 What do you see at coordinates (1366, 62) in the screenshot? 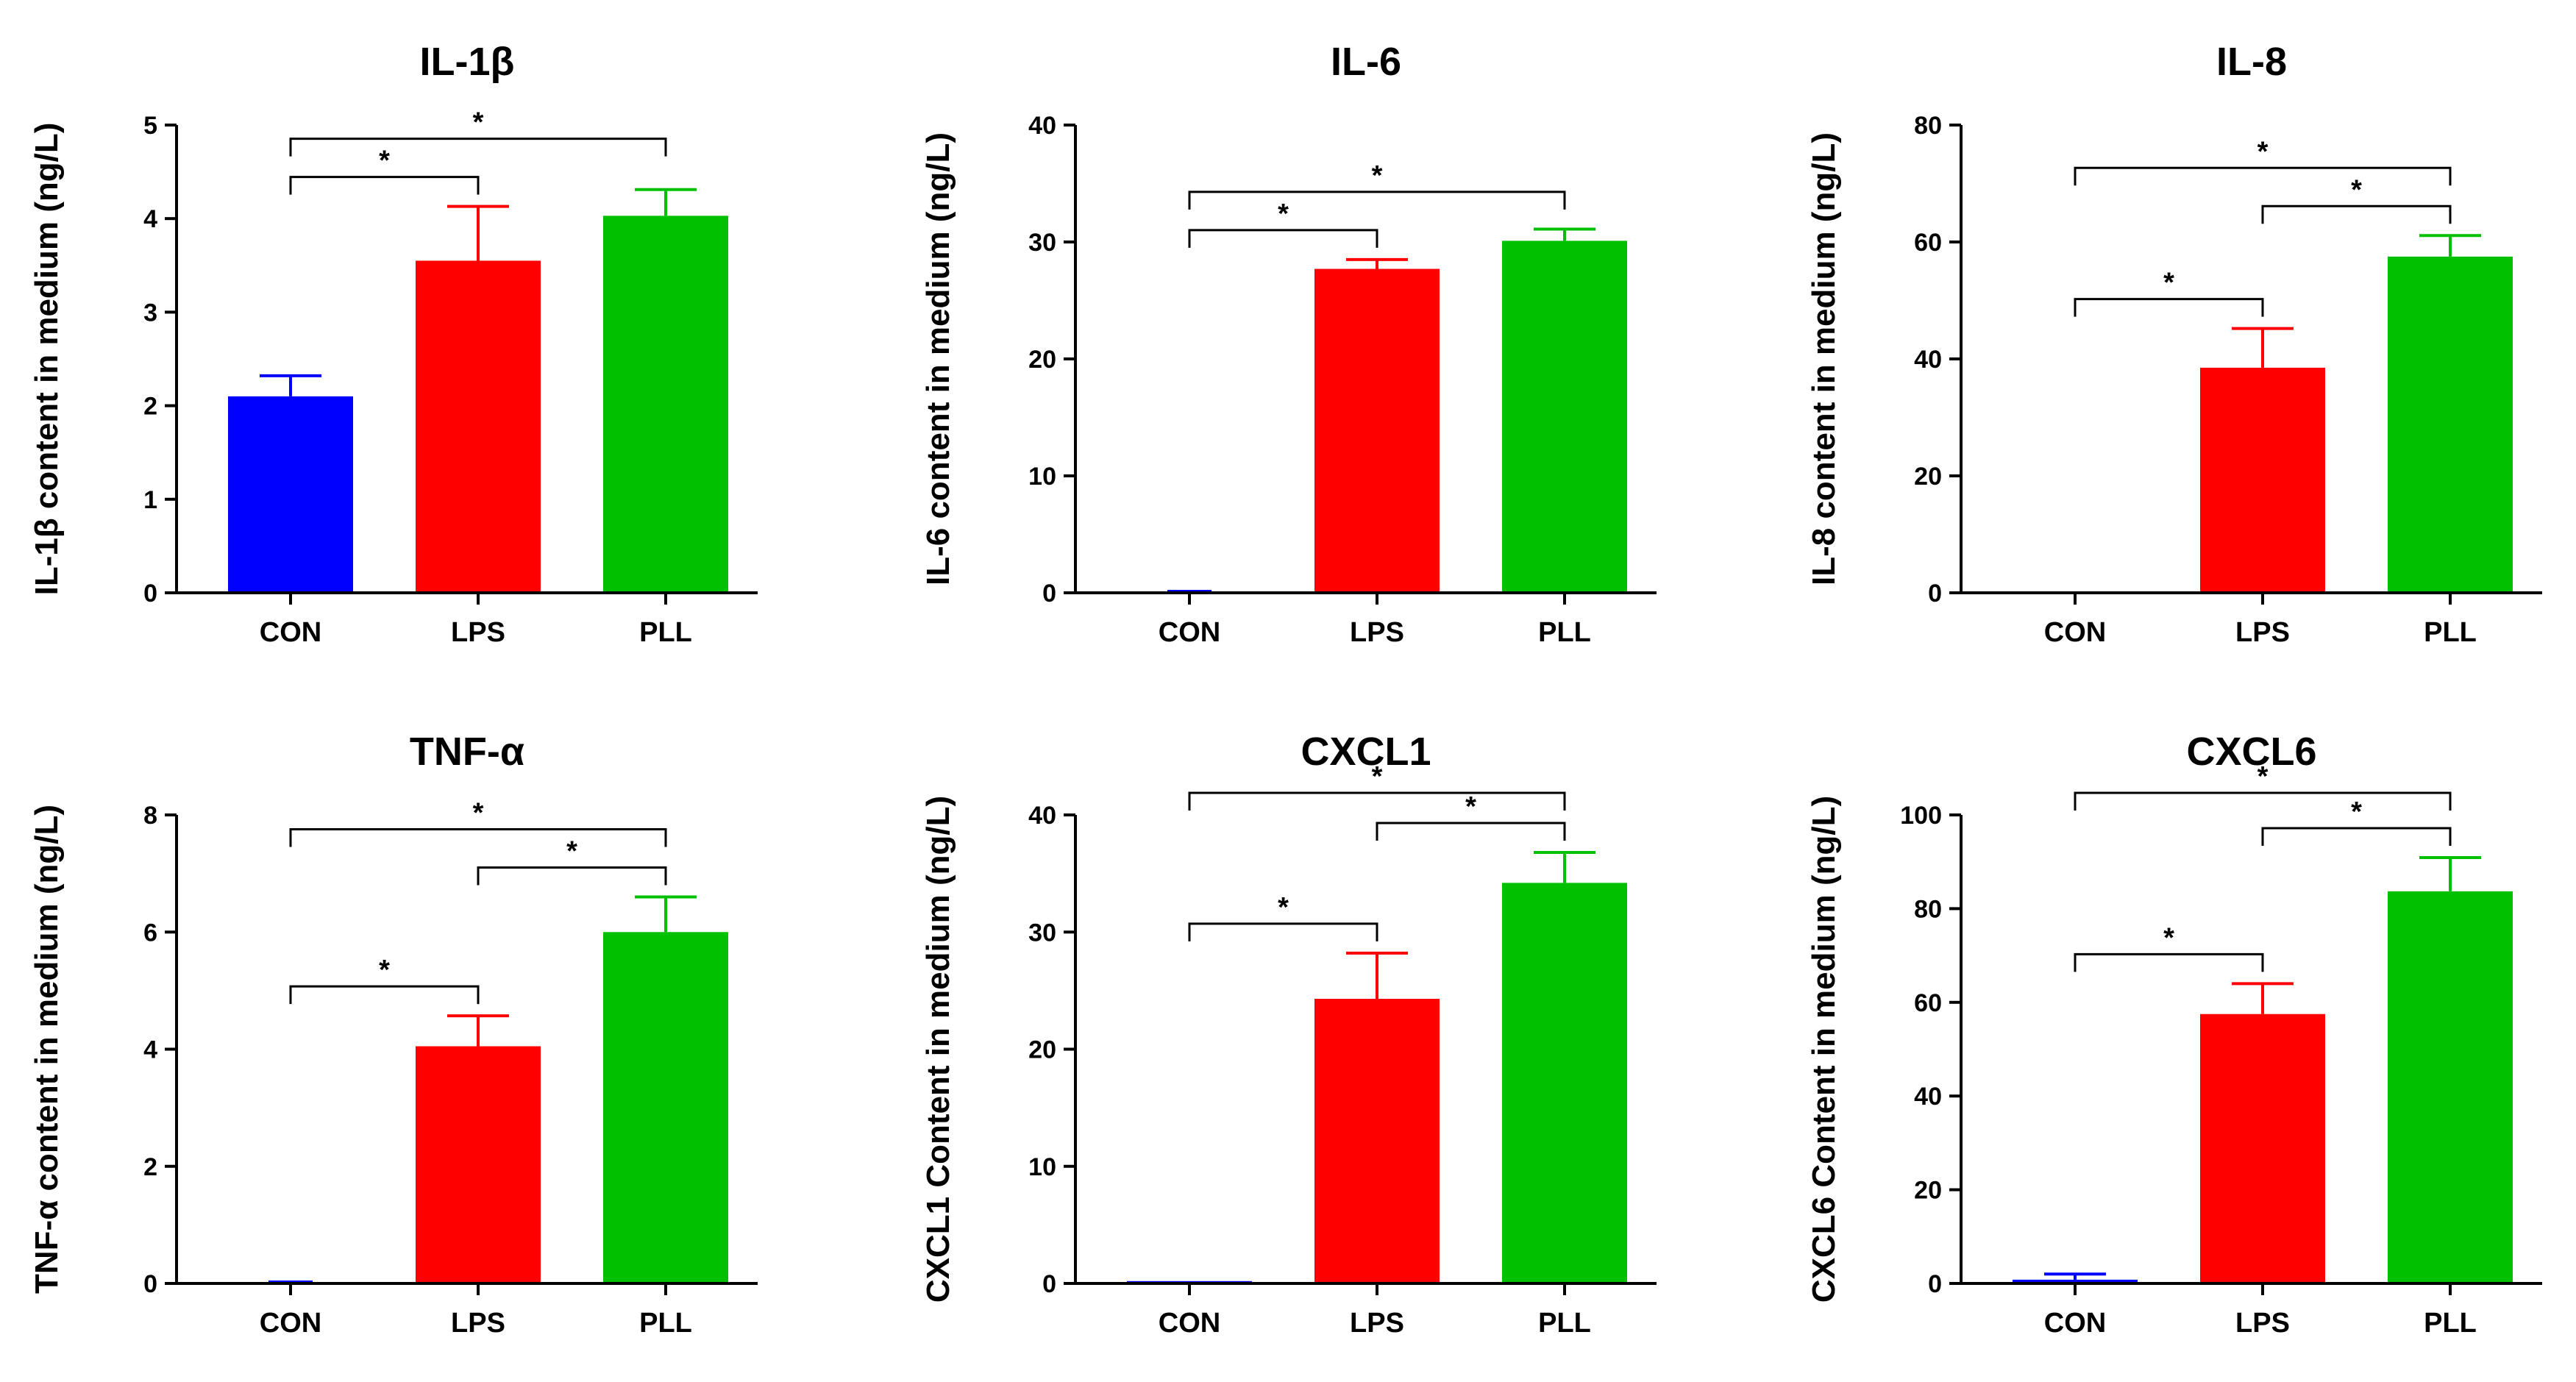
I see `chart-title: IL-6` at bounding box center [1366, 62].